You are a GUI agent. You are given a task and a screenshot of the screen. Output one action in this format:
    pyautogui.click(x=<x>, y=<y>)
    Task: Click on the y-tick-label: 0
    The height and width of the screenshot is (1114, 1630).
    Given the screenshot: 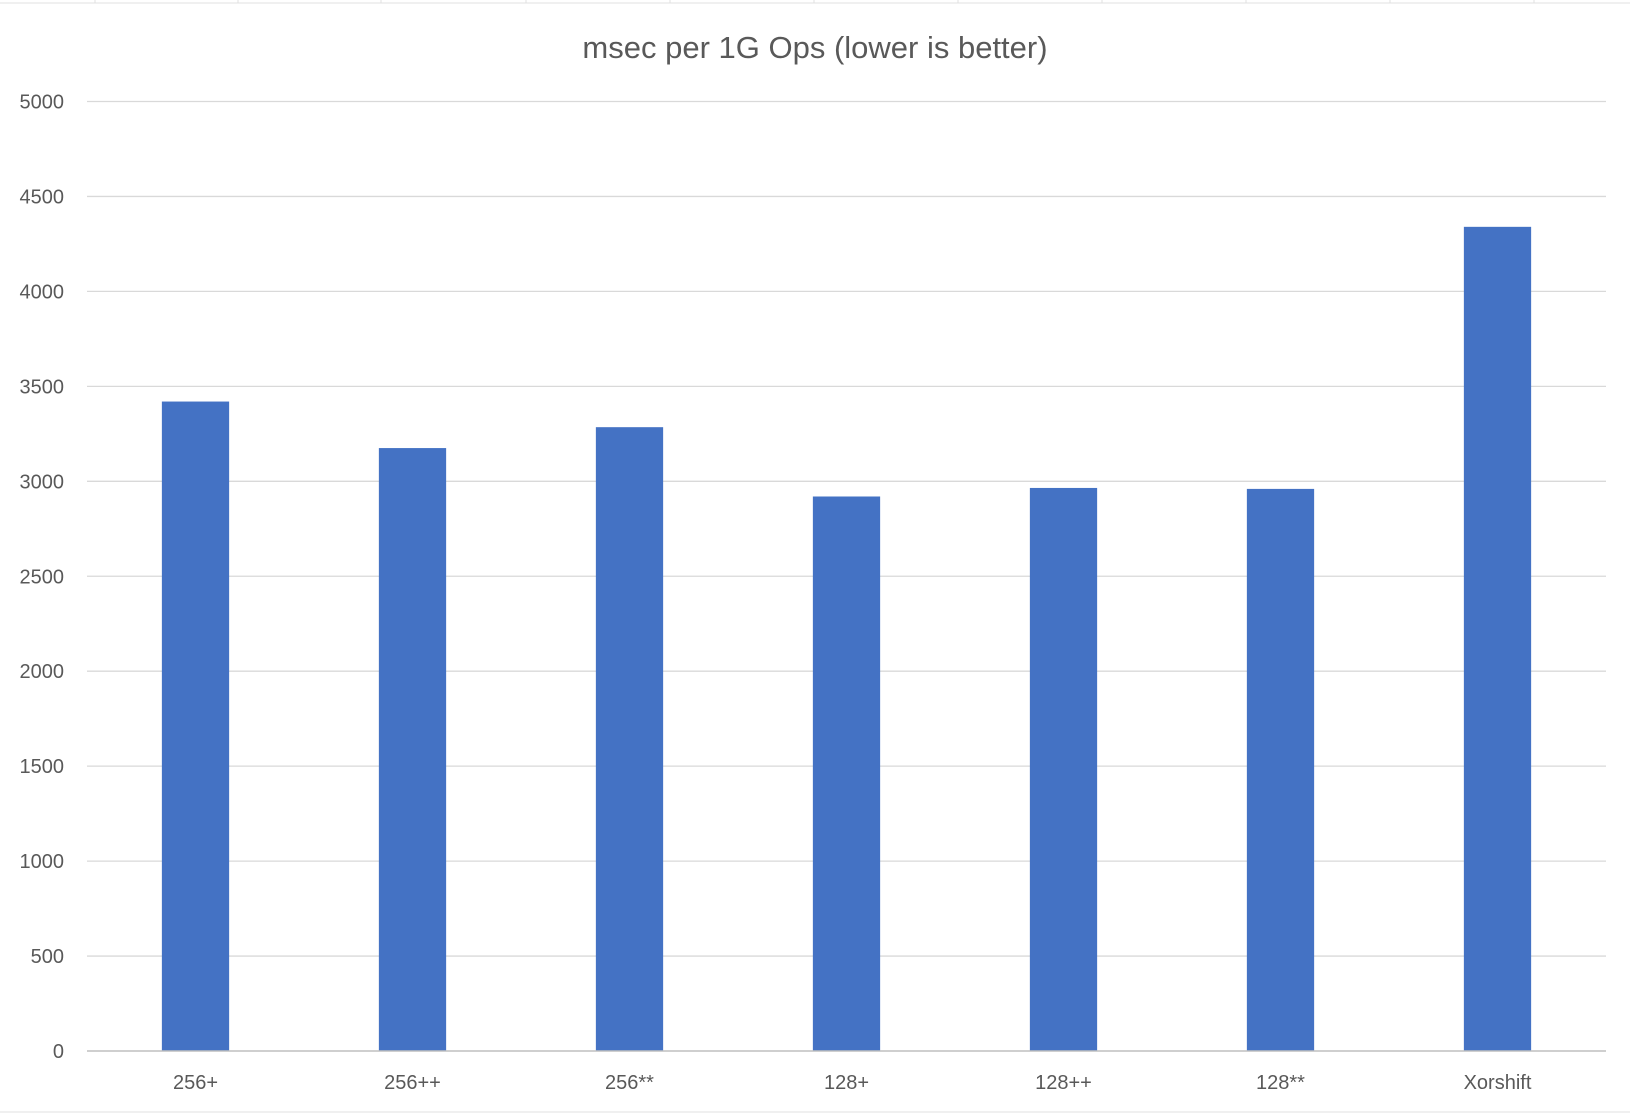 What is the action you would take?
    pyautogui.click(x=58, y=1052)
    